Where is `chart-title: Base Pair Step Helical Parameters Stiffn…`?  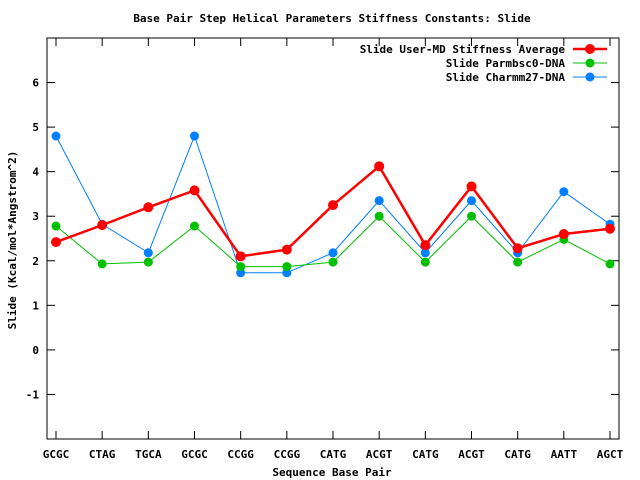
chart-title: Base Pair Step Helical Parameters Stiffn… is located at coordinates (332, 18).